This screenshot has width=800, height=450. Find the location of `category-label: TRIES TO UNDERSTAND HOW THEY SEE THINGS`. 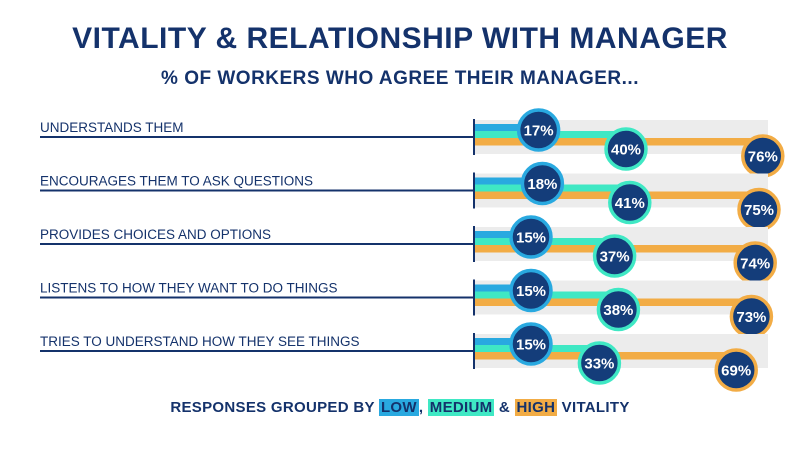

category-label: TRIES TO UNDERSTAND HOW THEY SEE THINGS is located at coordinates (200, 341).